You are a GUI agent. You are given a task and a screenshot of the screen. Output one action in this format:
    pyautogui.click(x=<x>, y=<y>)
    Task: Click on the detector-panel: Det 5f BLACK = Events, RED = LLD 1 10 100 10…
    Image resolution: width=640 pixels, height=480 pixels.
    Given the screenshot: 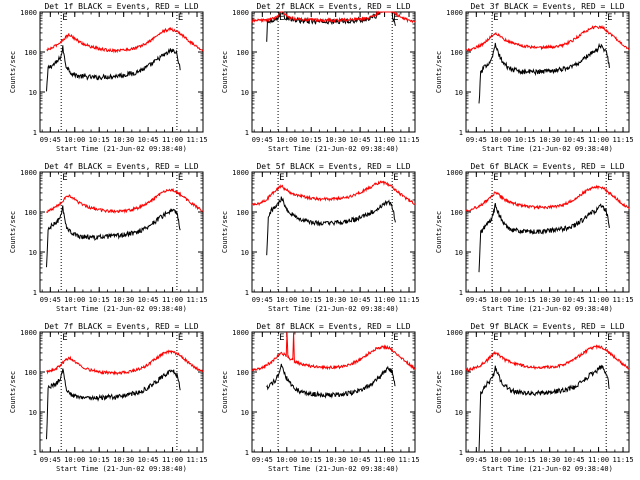 What is the action you would take?
    pyautogui.click(x=320, y=237)
    